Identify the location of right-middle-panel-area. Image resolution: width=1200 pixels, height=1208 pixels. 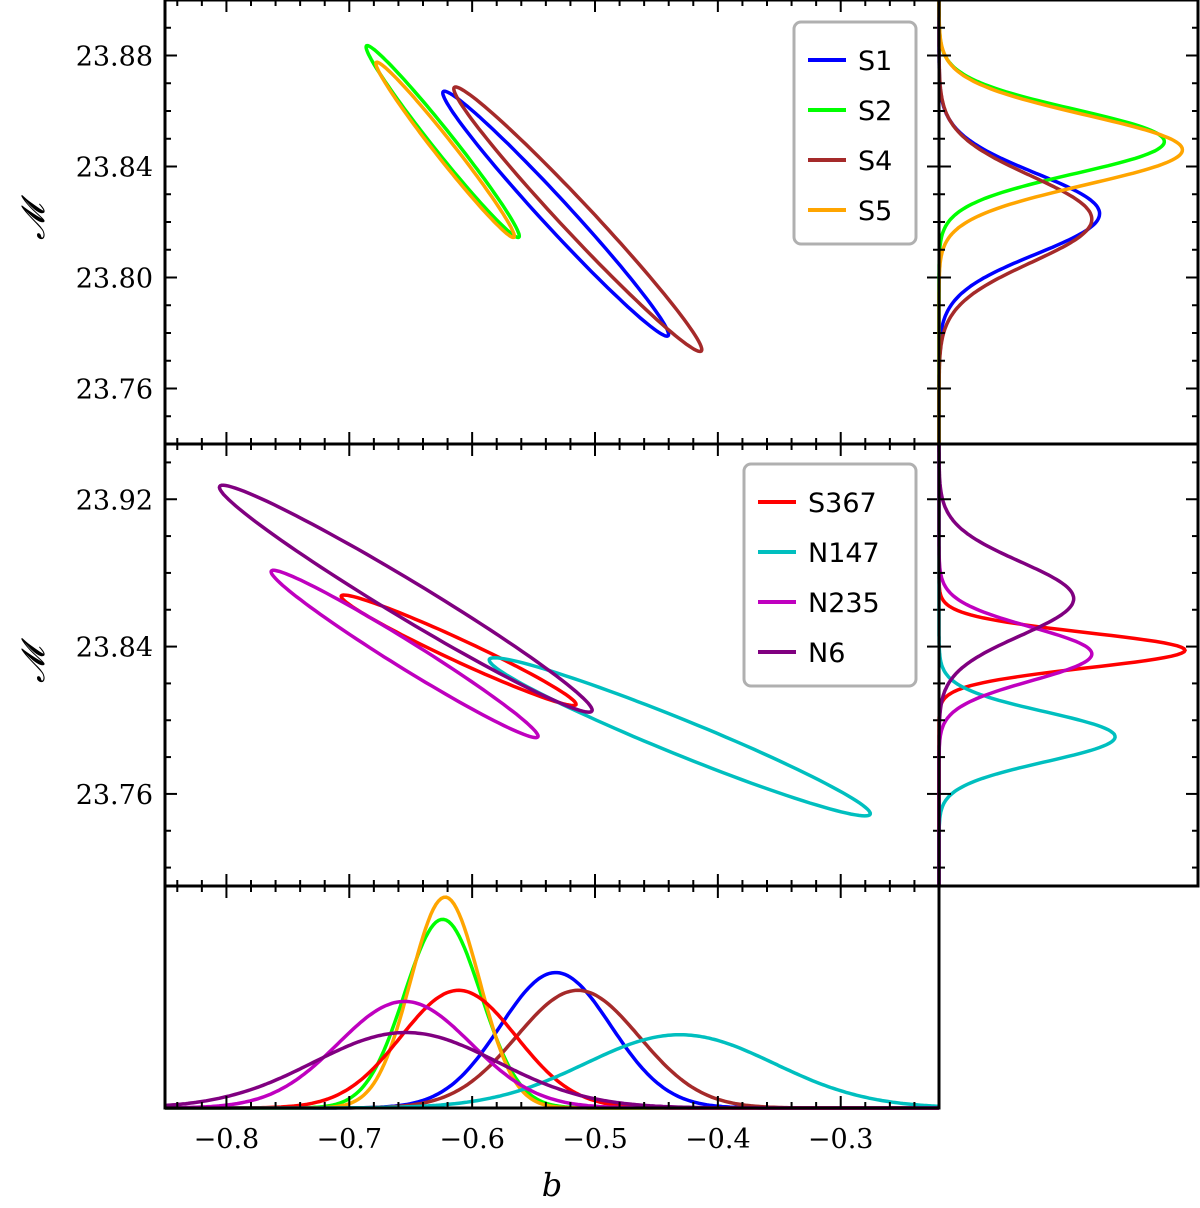
(1067, 665).